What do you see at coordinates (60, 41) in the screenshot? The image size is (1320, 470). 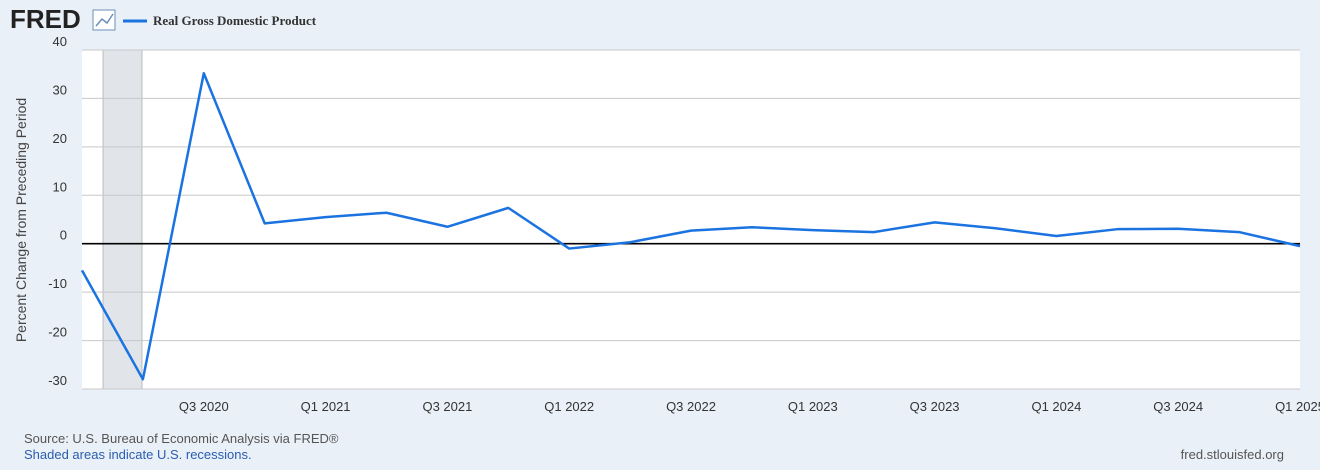 I see `y-tick-label: 40` at bounding box center [60, 41].